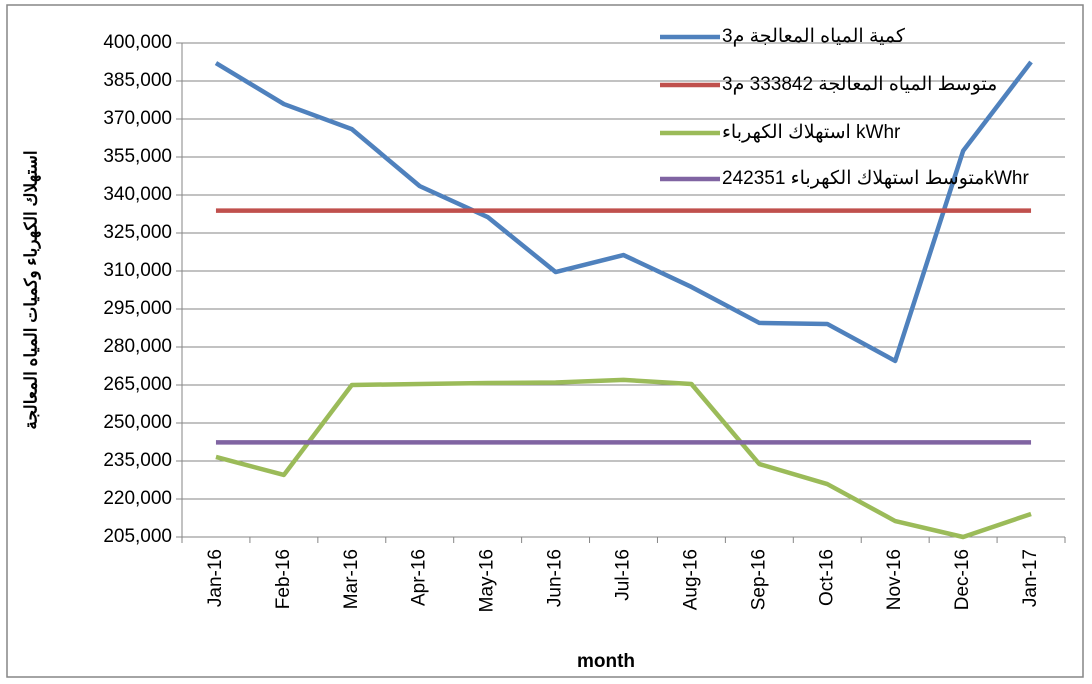  What do you see at coordinates (894, 579) in the screenshot?
I see `x-tick-label: Nov-16` at bounding box center [894, 579].